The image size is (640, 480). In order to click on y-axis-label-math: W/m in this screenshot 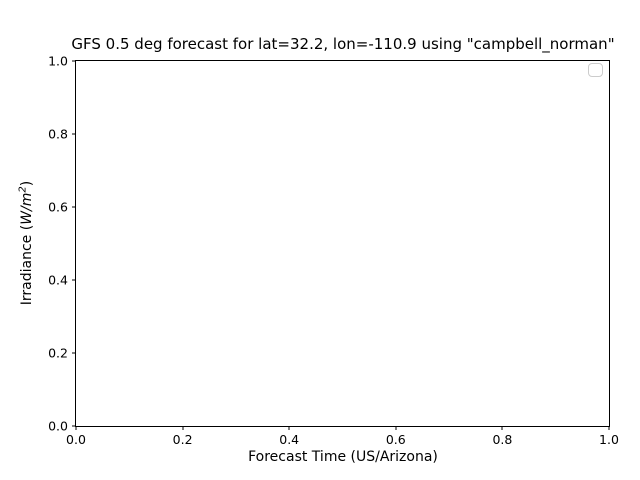, I will do `click(27, 208)`.